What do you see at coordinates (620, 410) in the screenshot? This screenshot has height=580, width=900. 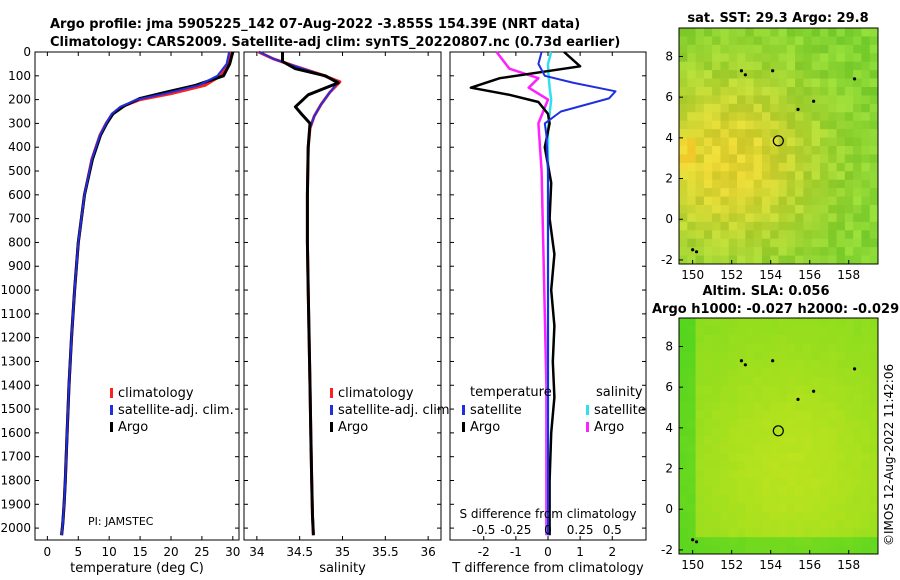 I see `legend-sal-satellite-label: satellite` at bounding box center [620, 410].